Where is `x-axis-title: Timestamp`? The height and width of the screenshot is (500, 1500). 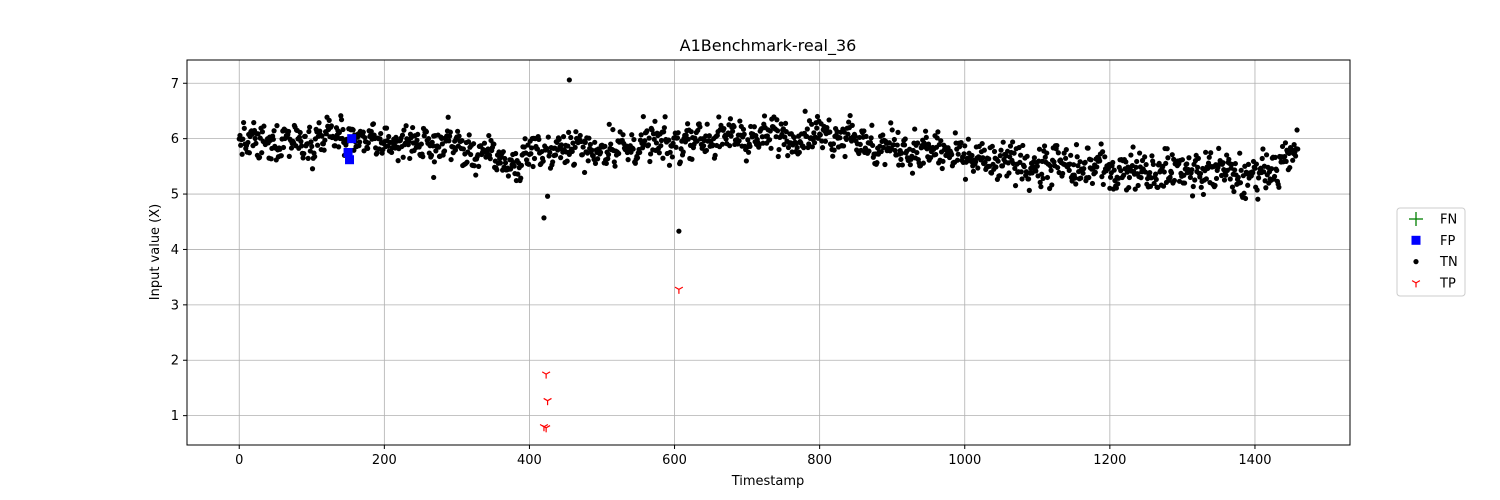 x-axis-title: Timestamp is located at coordinates (768, 481).